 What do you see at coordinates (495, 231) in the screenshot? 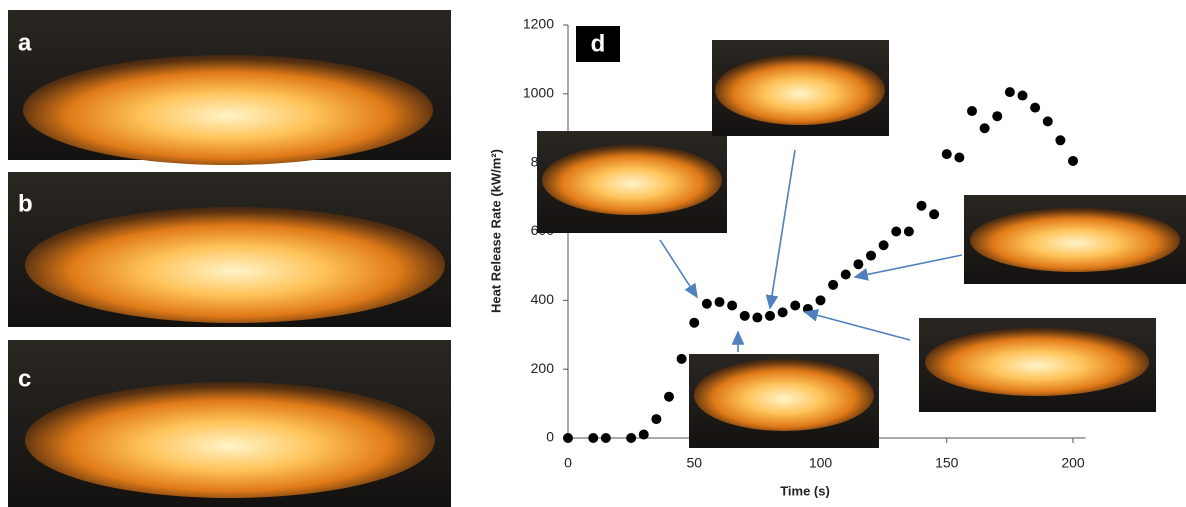
I see `y-axis-label: Heat Release Rate (kW/m²)` at bounding box center [495, 231].